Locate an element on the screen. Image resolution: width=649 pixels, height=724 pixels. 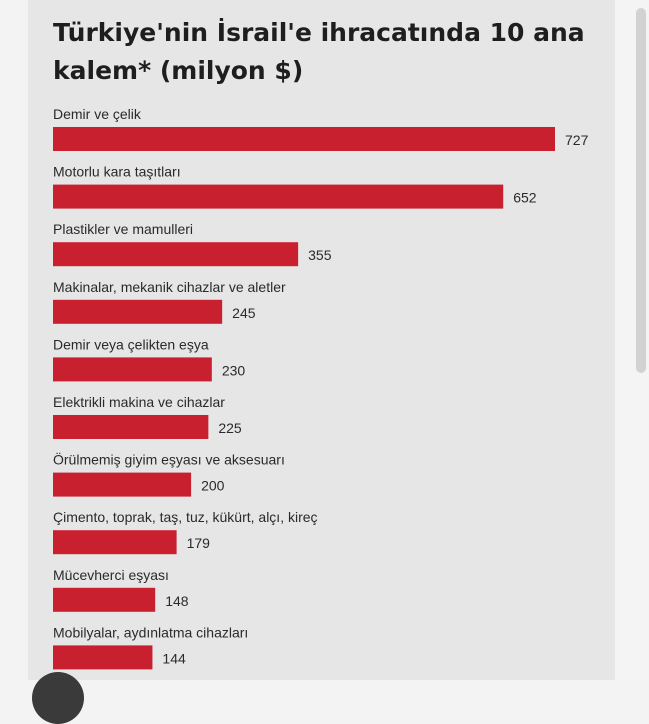
category-label: Örülmemiş giyim eşyası ve aksesuarı is located at coordinates (169, 459).